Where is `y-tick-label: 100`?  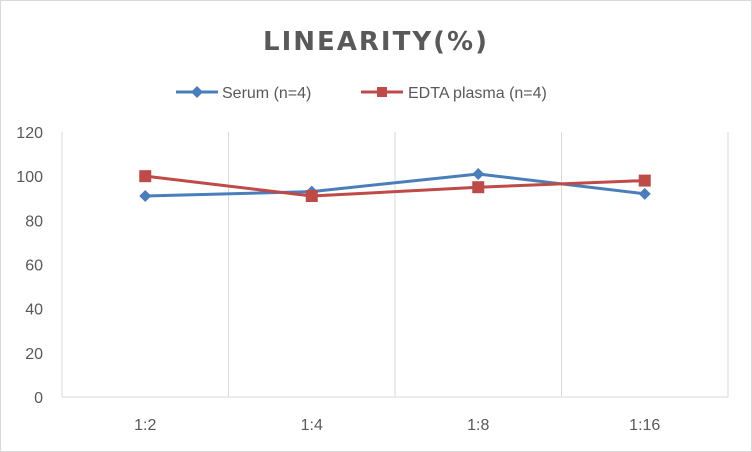 y-tick-label: 100 is located at coordinates (29, 177).